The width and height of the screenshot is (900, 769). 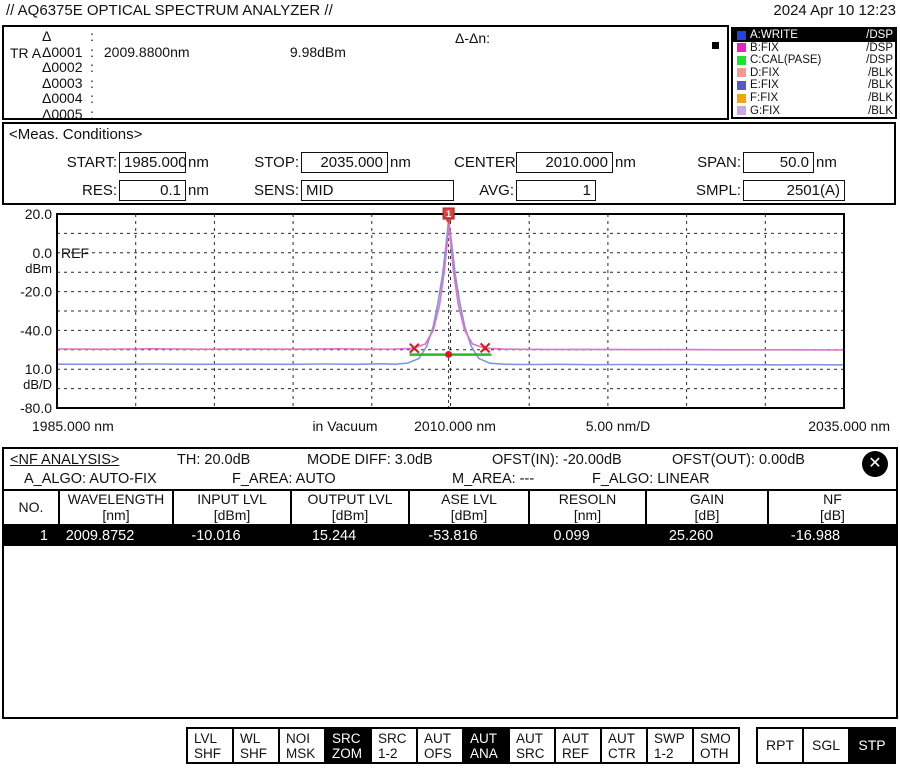 What do you see at coordinates (344, 162) in the screenshot?
I see `field-input-stop: 2035.000` at bounding box center [344, 162].